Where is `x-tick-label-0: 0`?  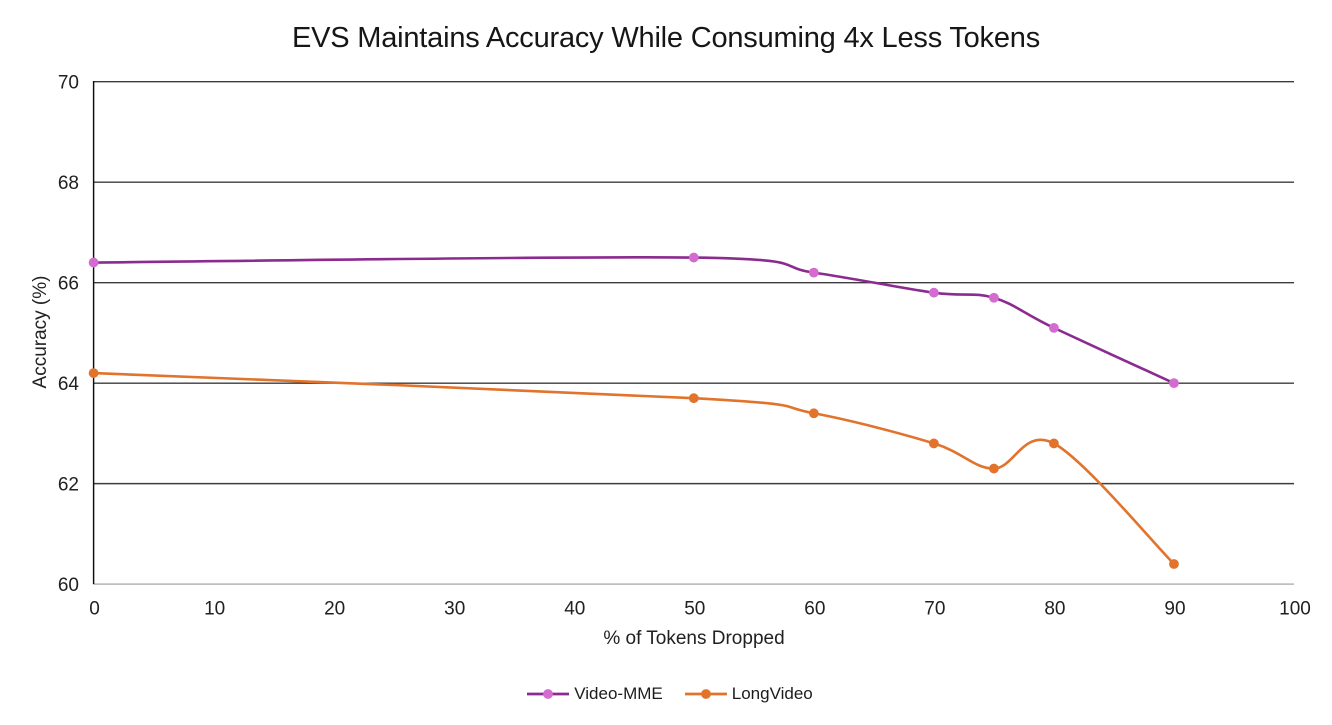
x-tick-label-0: 0 is located at coordinates (94, 608).